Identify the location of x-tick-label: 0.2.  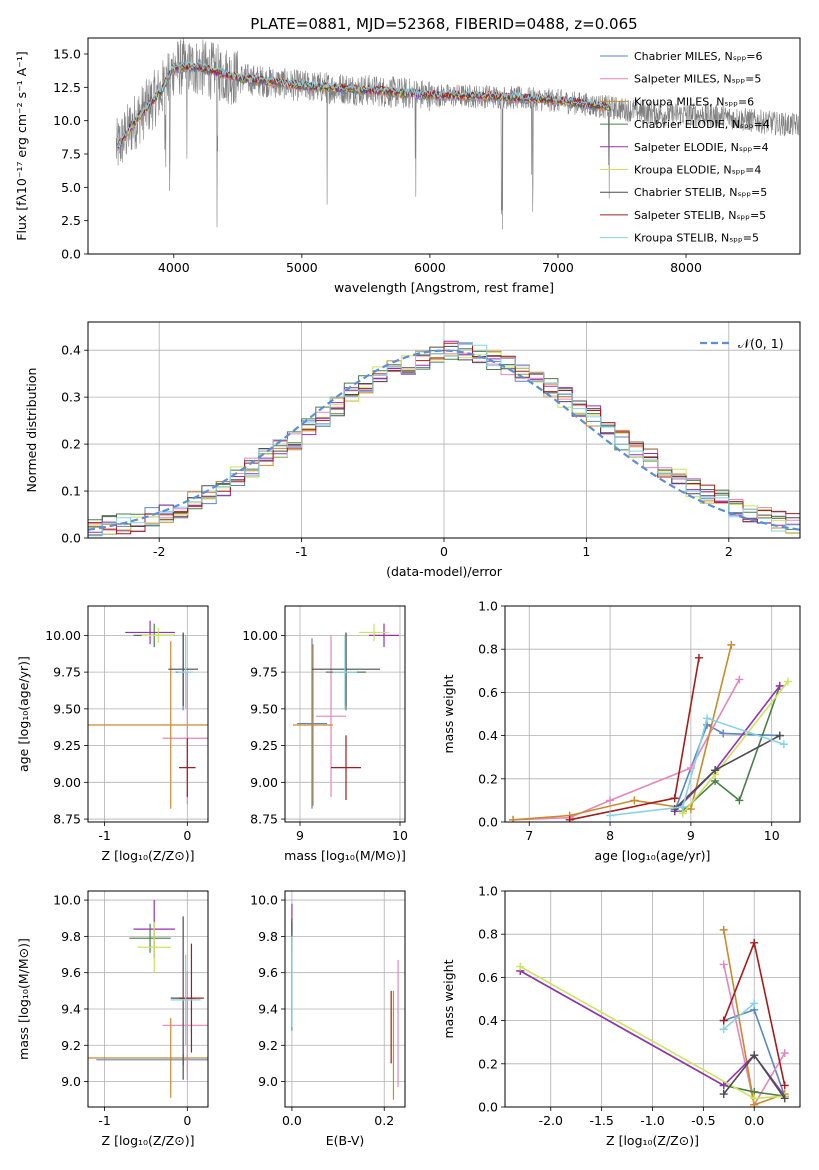
(384, 1120).